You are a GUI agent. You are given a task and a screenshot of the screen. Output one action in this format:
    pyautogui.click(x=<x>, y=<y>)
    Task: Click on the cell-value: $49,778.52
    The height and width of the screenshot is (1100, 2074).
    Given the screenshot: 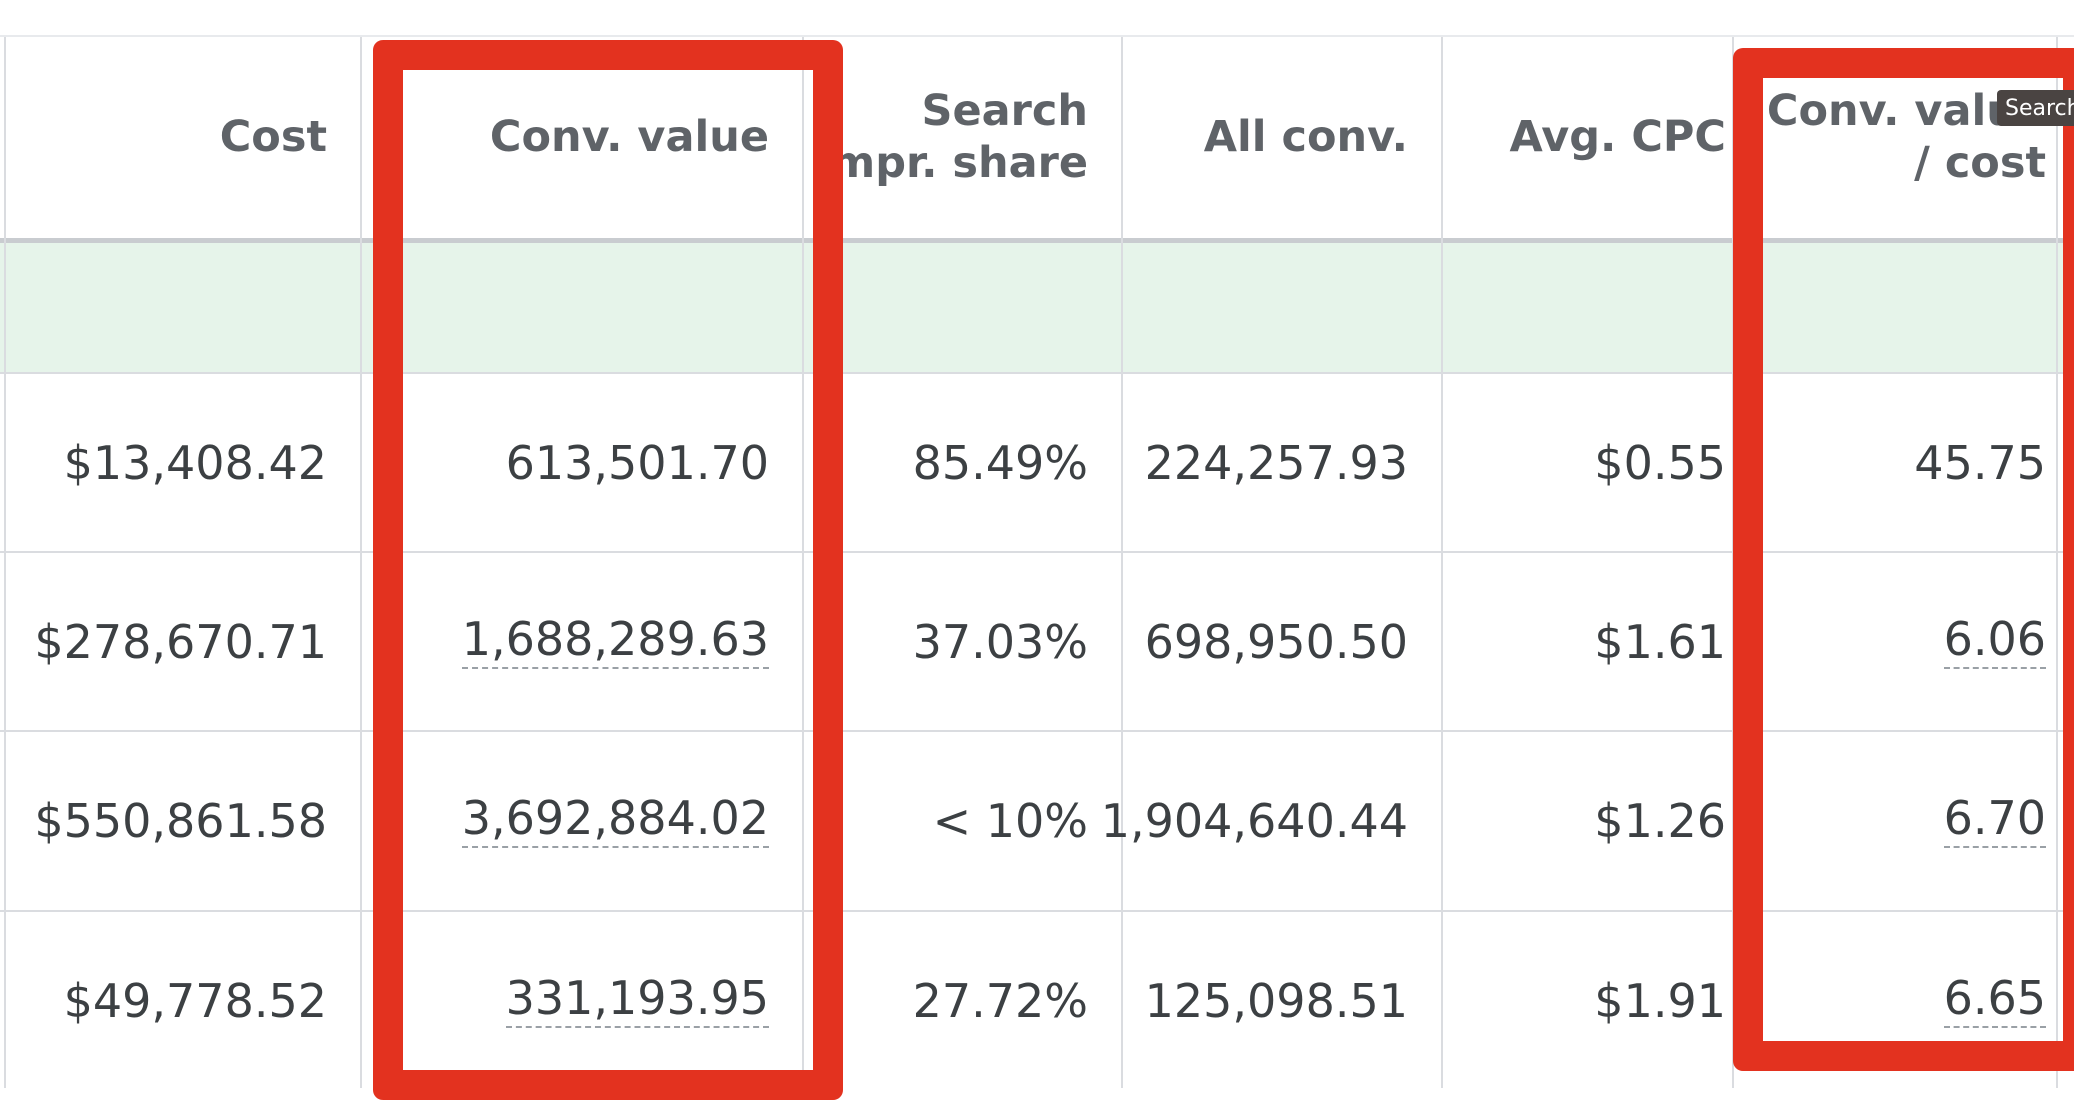 What is the action you would take?
    pyautogui.click(x=195, y=1000)
    